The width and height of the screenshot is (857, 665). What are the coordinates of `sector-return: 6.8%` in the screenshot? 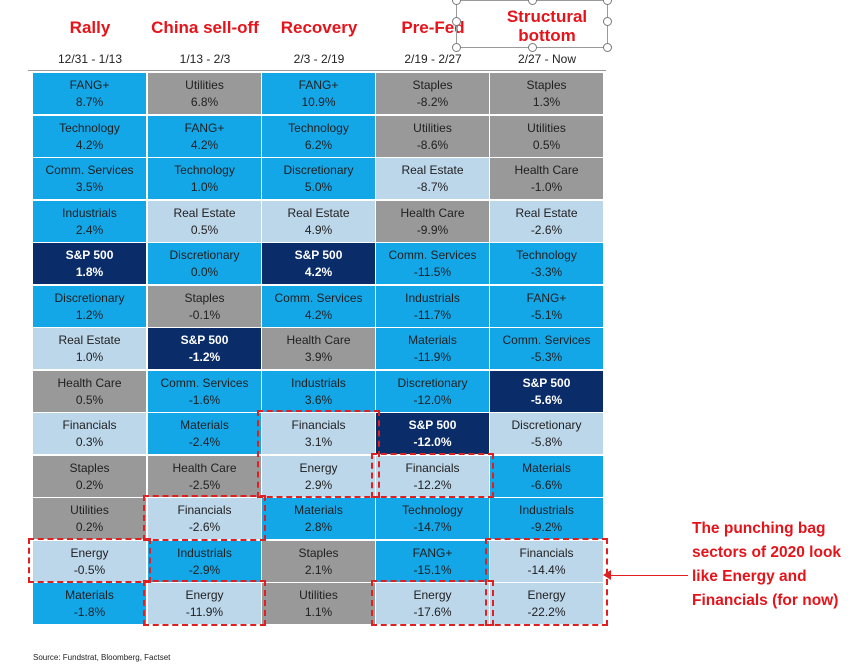 It's located at (204, 102).